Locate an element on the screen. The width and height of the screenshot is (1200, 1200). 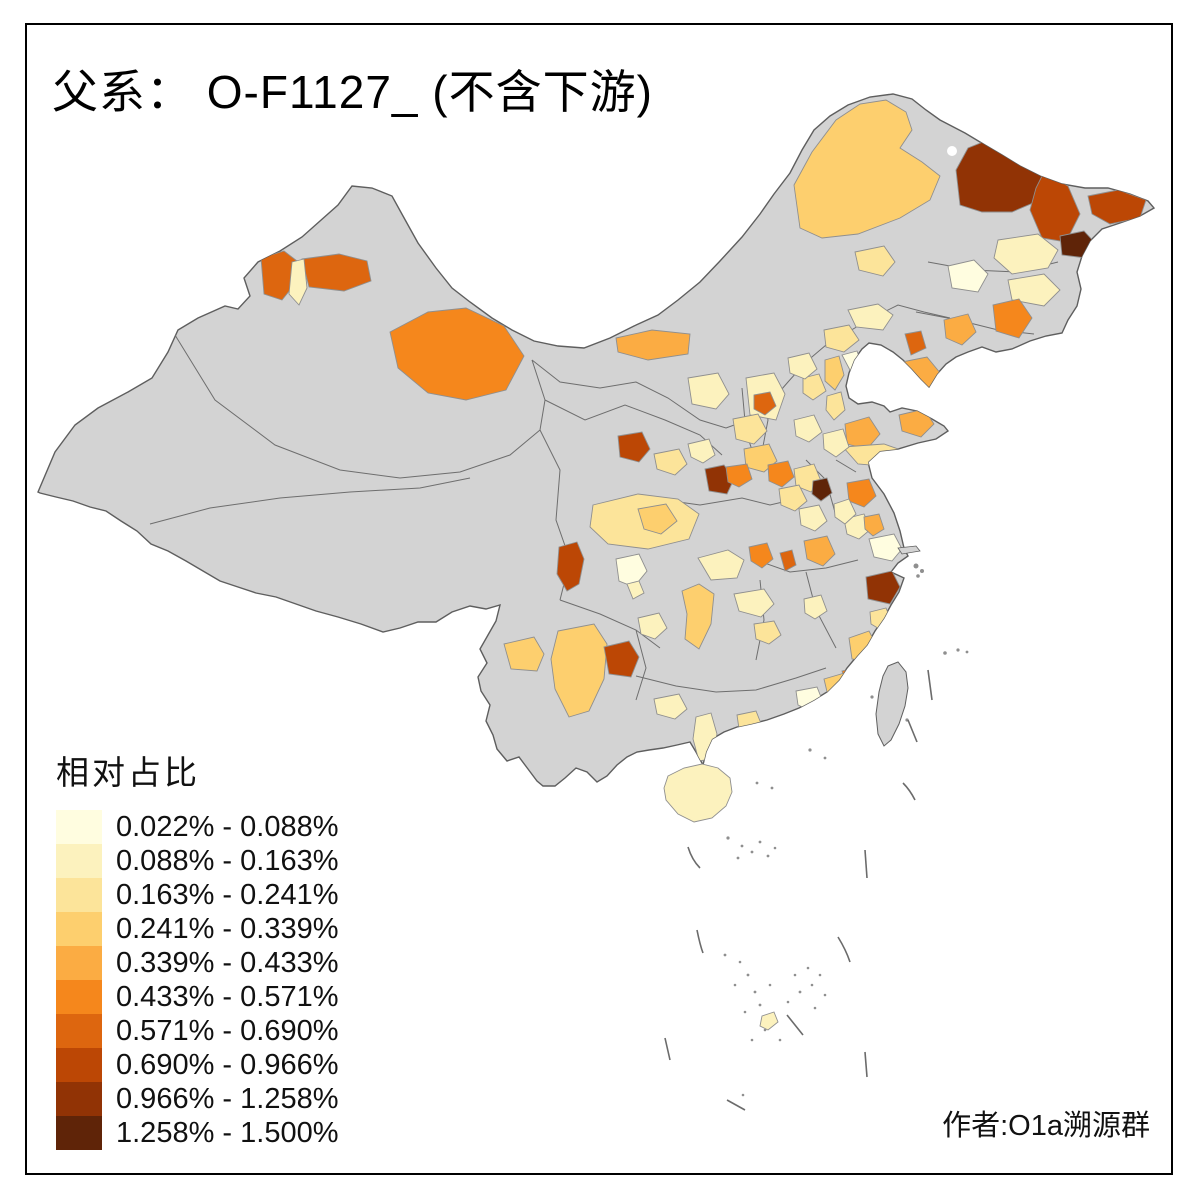
page-title: 父系： O-F1127_ (不含下游) is located at coordinates (352, 92).